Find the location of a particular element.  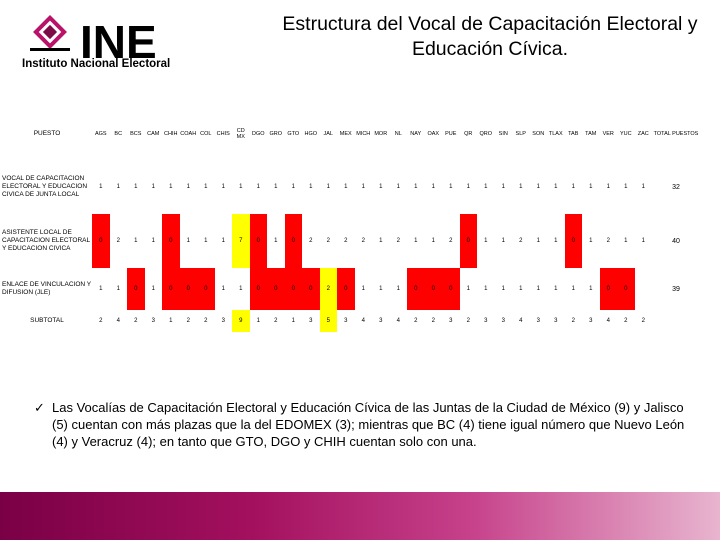

header-cell-chih: CHIH is located at coordinates (171, 134).